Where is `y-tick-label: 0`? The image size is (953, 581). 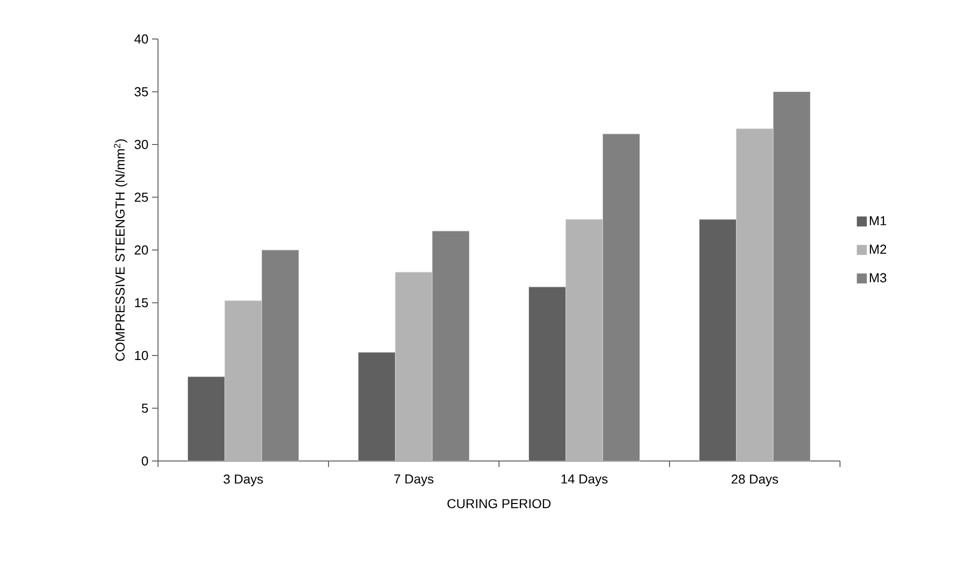
y-tick-label: 0 is located at coordinates (145, 461).